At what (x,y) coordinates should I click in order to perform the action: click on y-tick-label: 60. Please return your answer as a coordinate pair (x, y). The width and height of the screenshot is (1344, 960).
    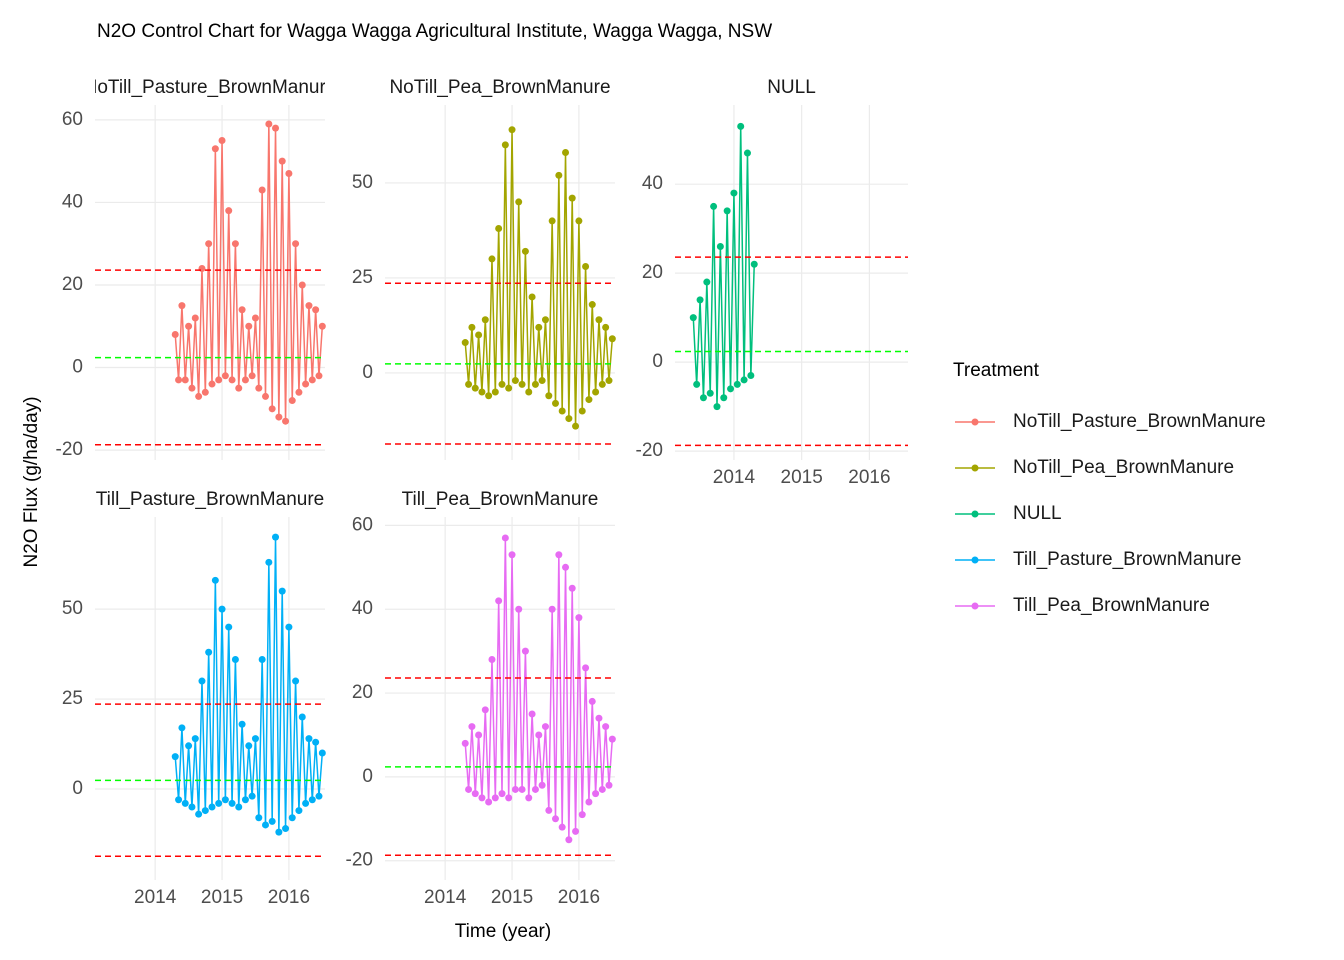
    Looking at the image, I should click on (362, 524).